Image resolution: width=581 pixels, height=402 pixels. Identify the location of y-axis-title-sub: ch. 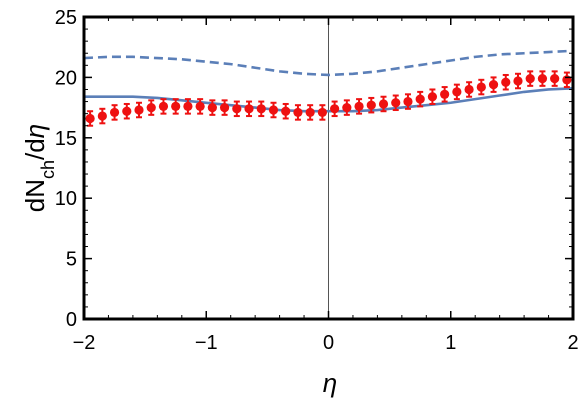
(48, 169).